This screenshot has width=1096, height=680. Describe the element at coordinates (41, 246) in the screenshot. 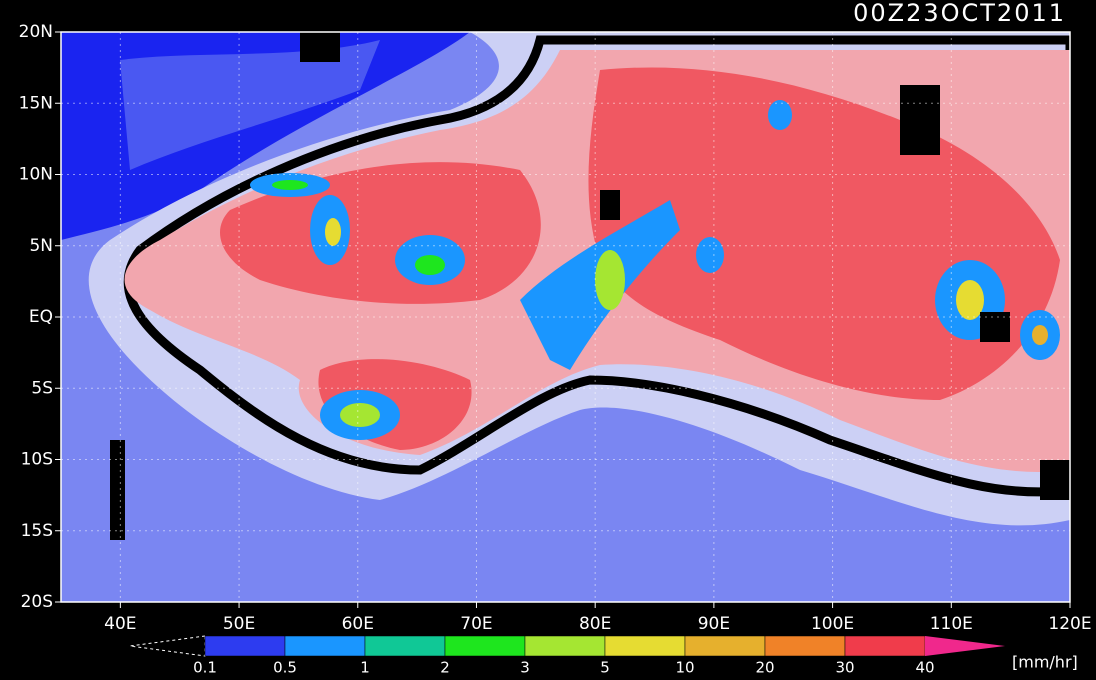

I see `y-tick-label: 5N` at that location.